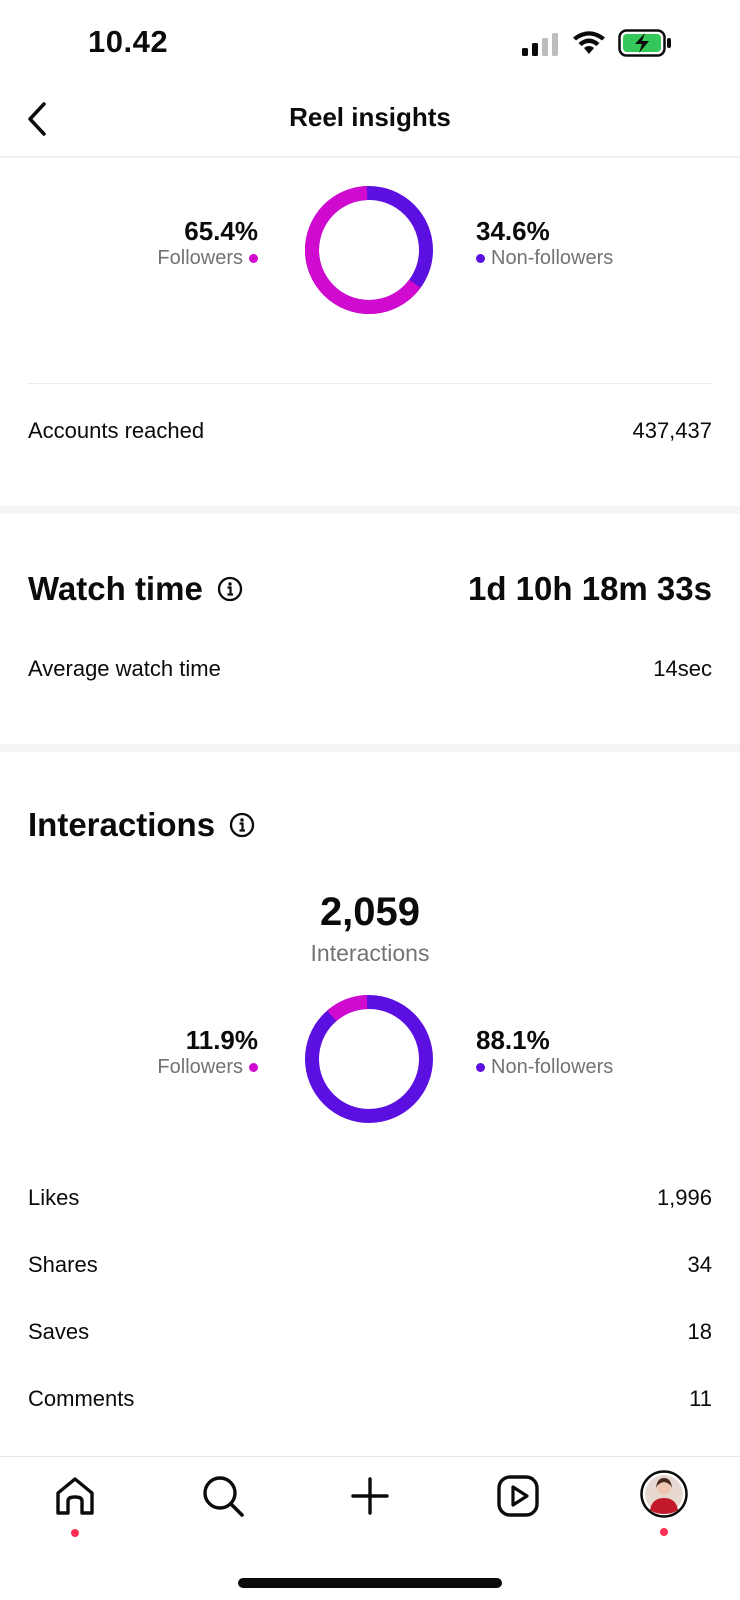  I want to click on shares-value: 34, so click(699, 1264).